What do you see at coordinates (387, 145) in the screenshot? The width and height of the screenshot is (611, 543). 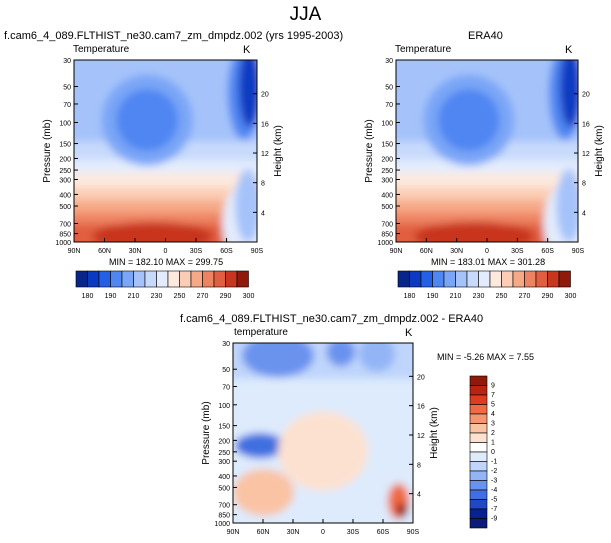 I see `y-tick-label: 150` at bounding box center [387, 145].